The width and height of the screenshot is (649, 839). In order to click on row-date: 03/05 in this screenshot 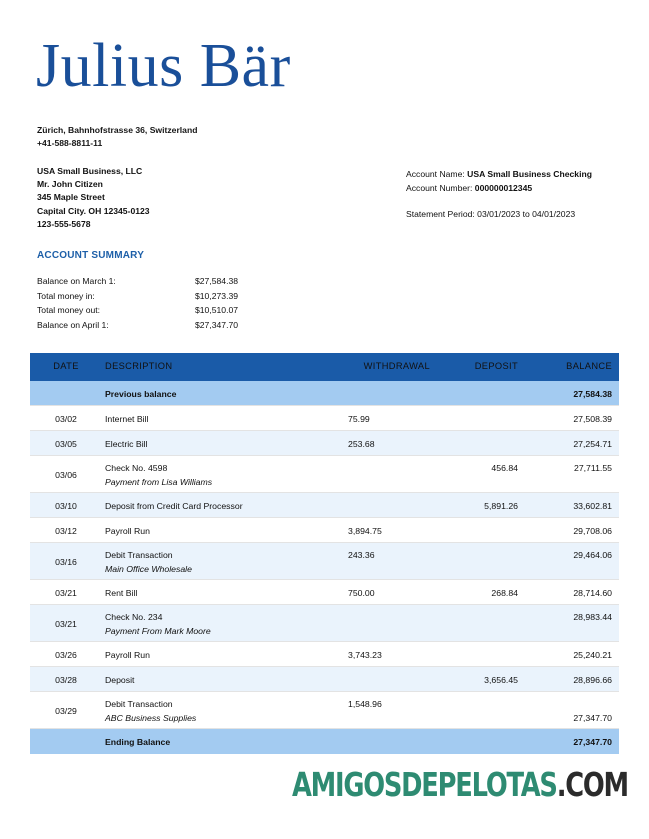, I will do `click(66, 444)`.